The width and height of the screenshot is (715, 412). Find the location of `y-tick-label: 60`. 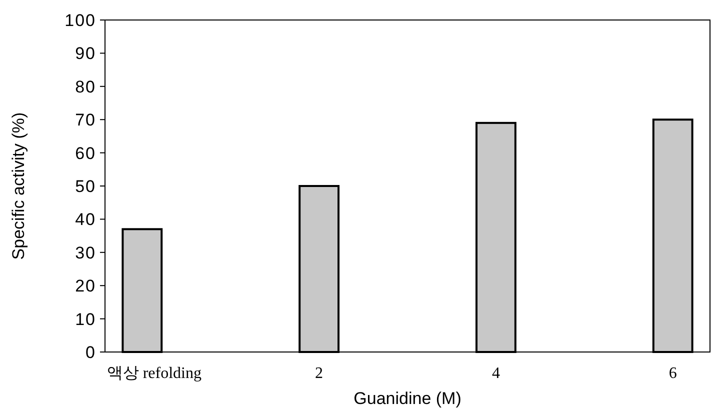

y-tick-label: 60 is located at coordinates (85, 153).